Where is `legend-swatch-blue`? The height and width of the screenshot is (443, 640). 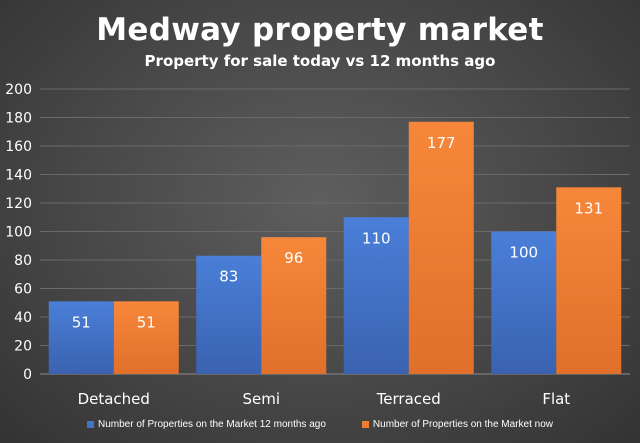
legend-swatch-blue is located at coordinates (90, 424).